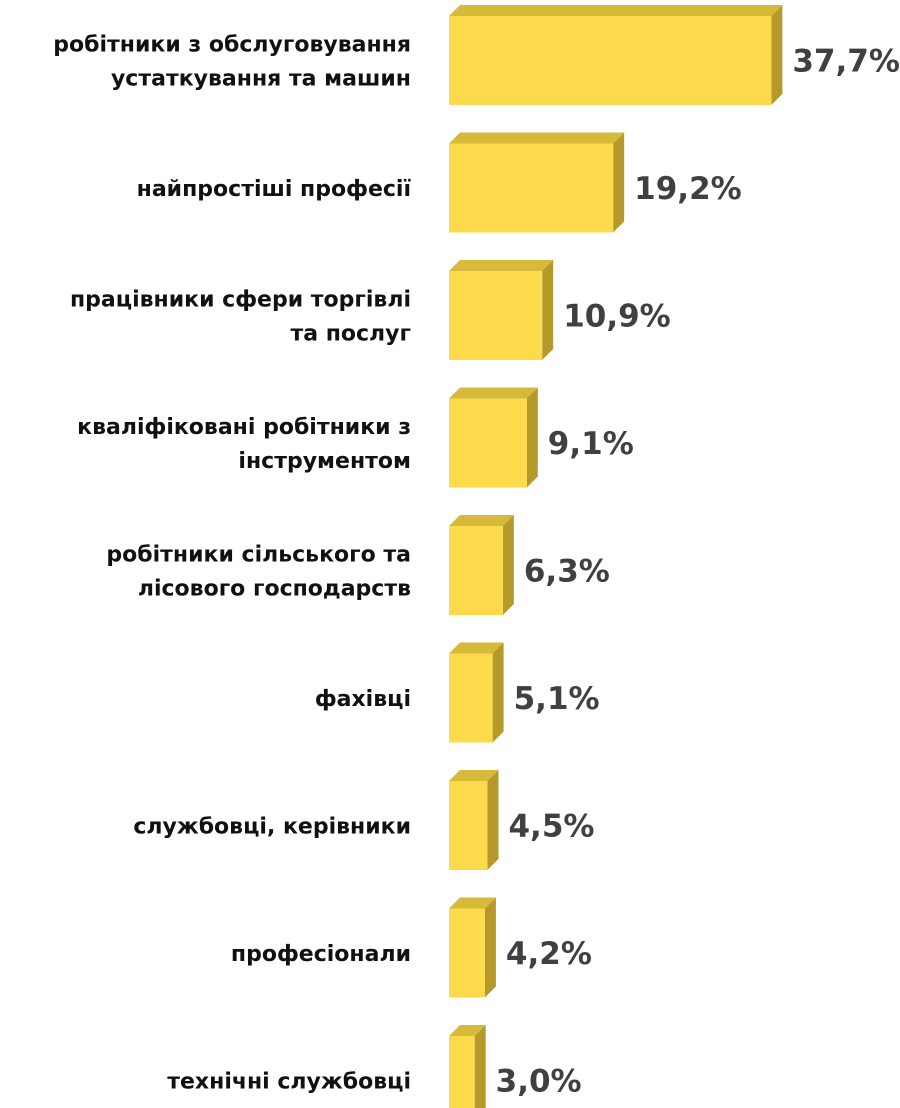  Describe the element at coordinates (244, 427) in the screenshot. I see `category-label: кваліфіковані робітники з` at that location.